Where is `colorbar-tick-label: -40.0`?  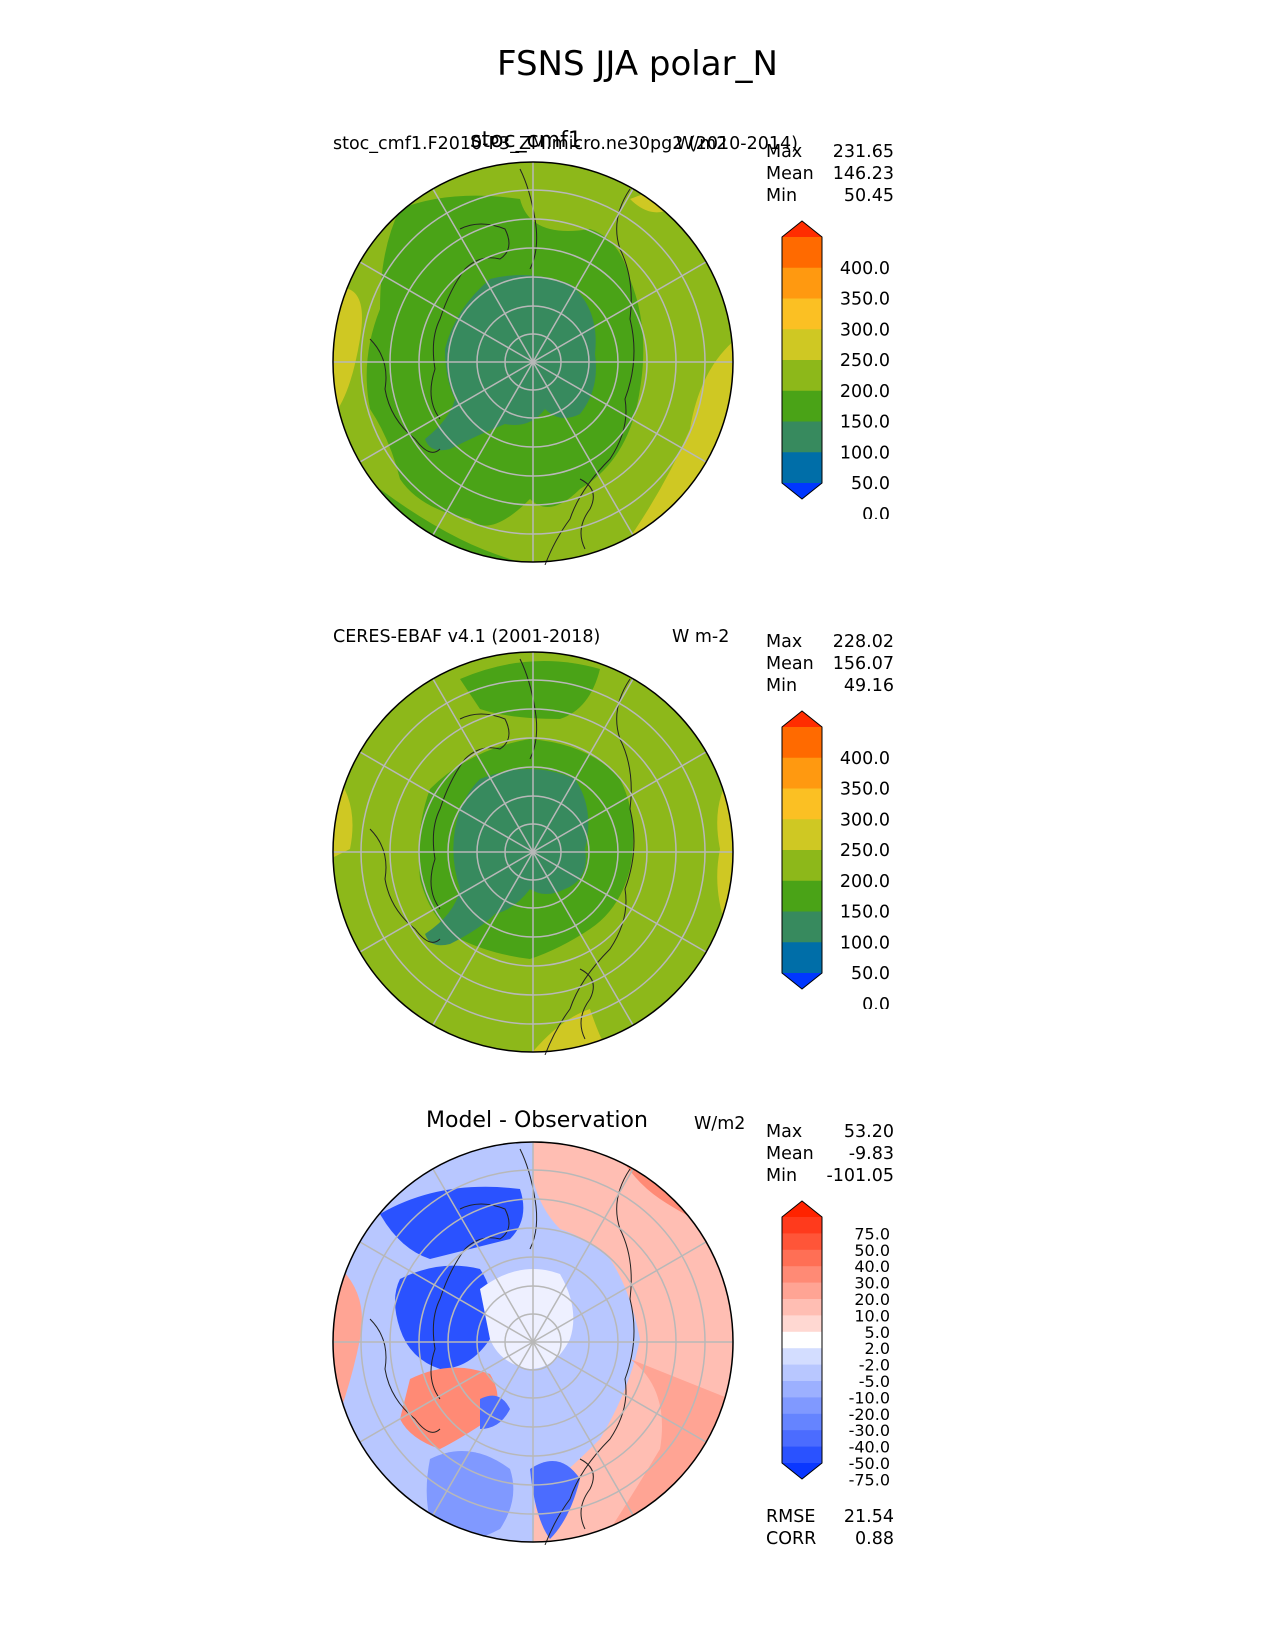 colorbar-tick-label: -40.0 is located at coordinates (869, 1447).